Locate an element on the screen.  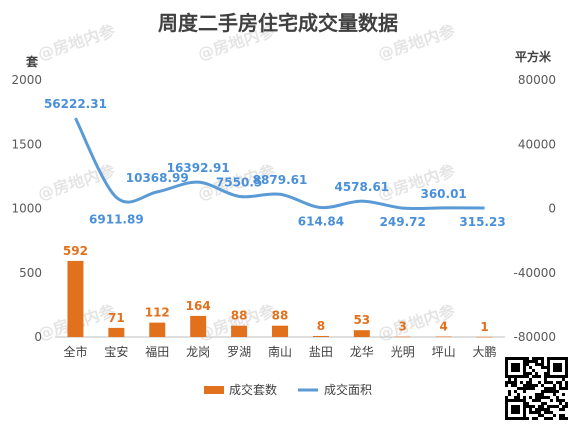
right-tick-label: 0 is located at coordinates (552, 209).